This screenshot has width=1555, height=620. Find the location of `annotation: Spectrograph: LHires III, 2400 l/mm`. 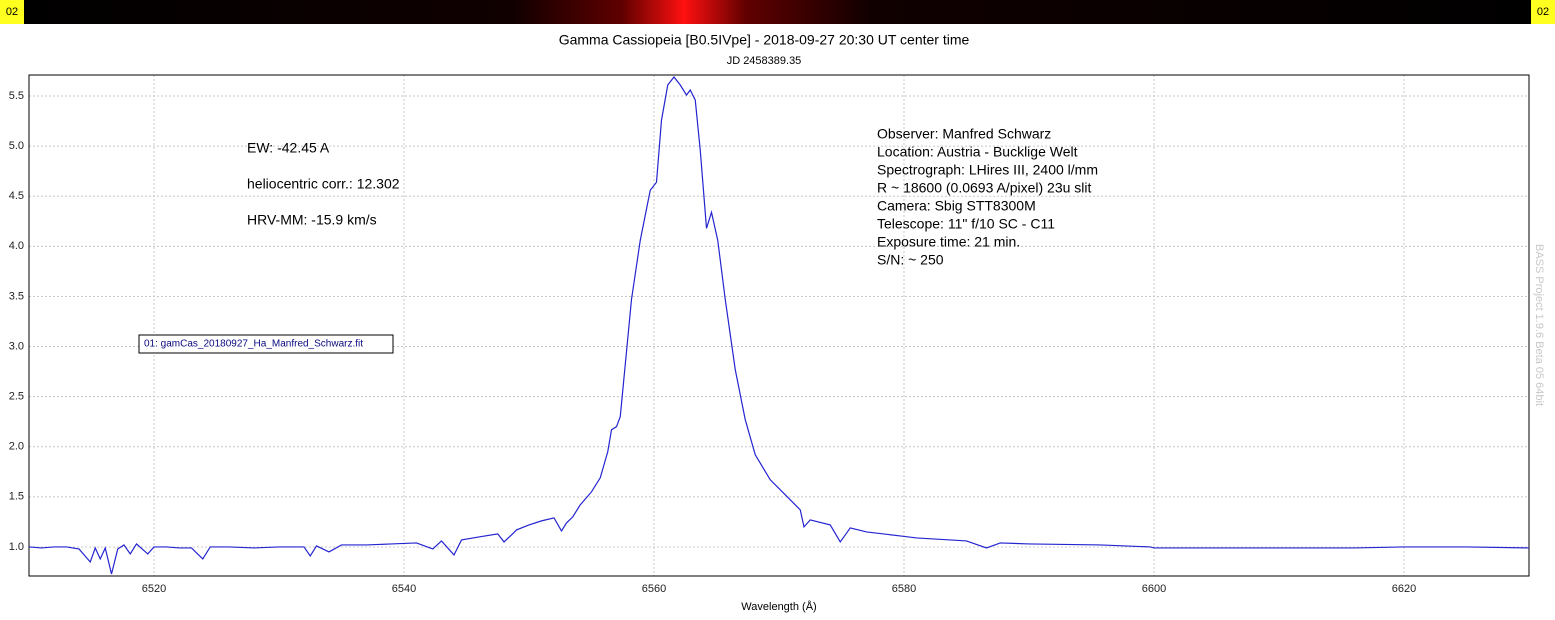

annotation: Spectrograph: LHires III, 2400 l/mm is located at coordinates (987, 170).